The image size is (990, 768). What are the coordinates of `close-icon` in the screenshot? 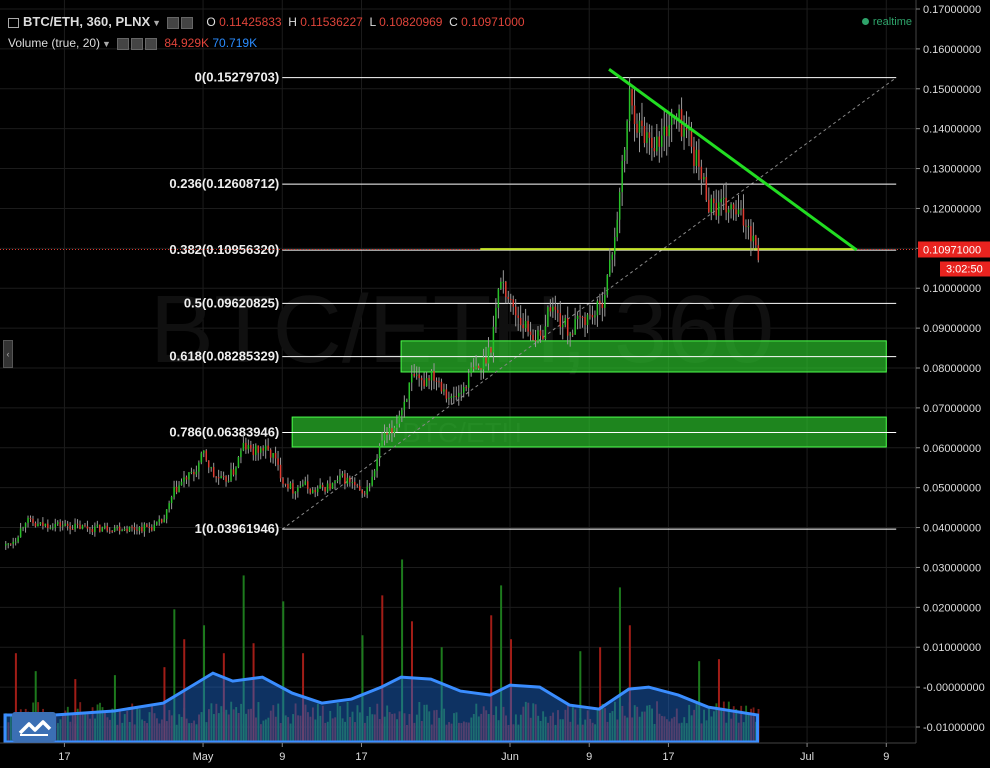 It's located at (150, 43).